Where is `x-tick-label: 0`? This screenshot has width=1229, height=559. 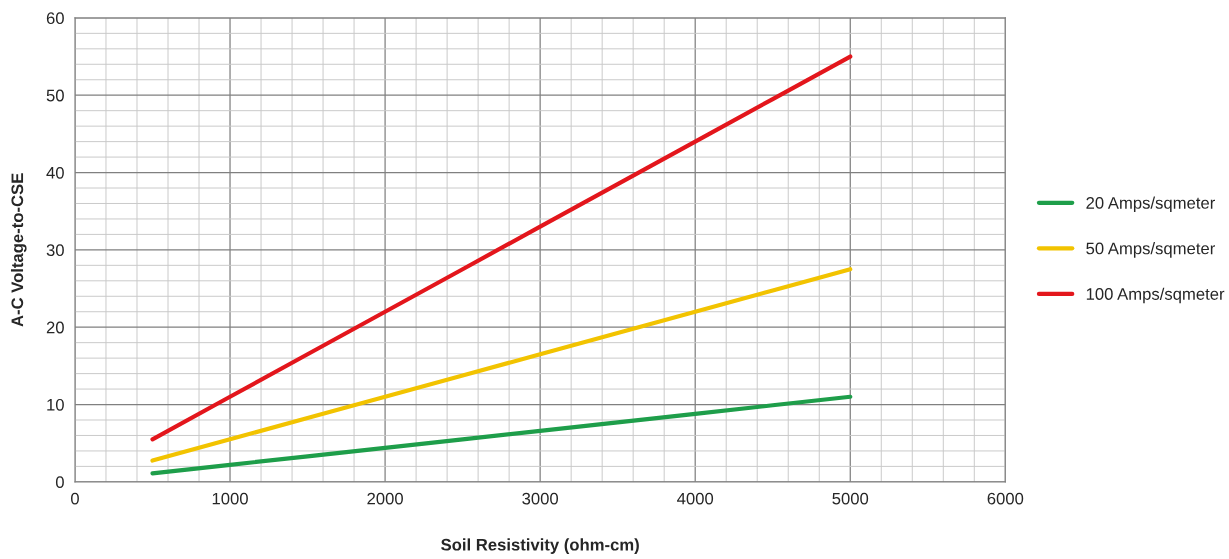
x-tick-label: 0 is located at coordinates (74, 498).